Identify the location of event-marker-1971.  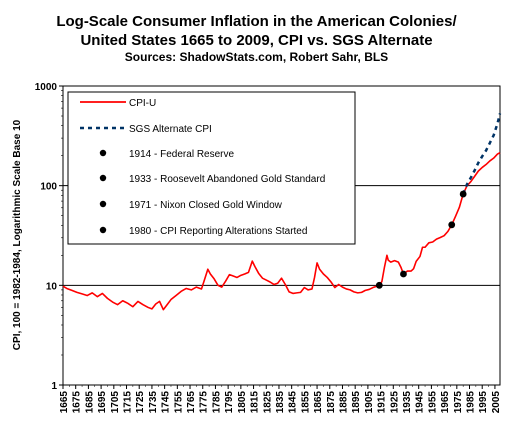
(452, 225).